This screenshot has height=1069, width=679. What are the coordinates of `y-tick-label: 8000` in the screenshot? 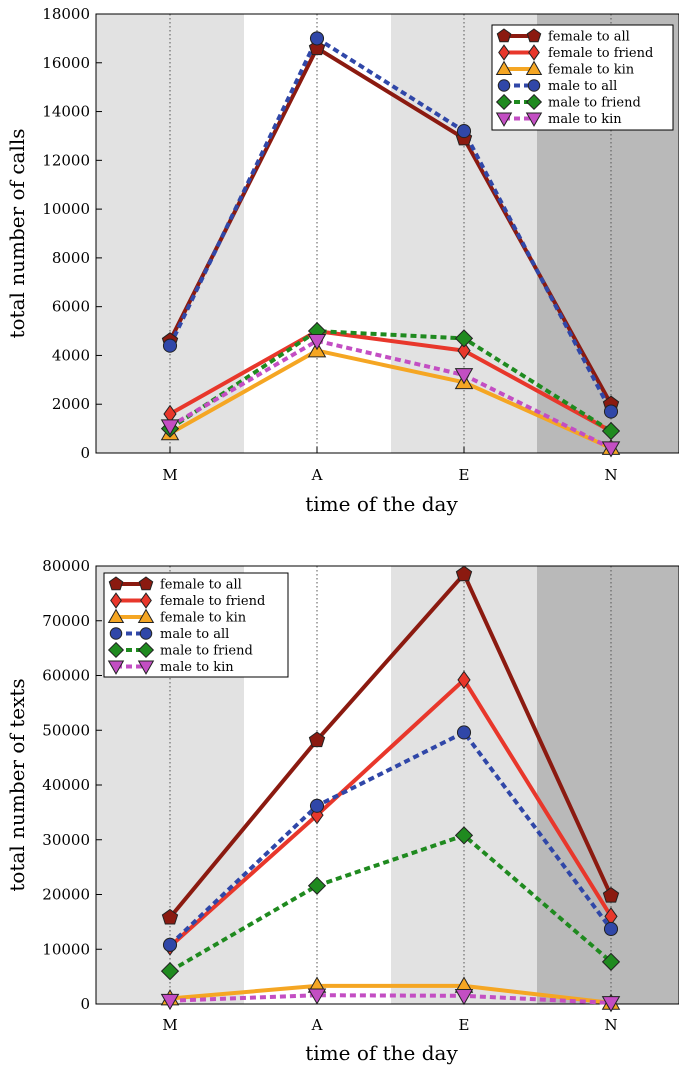 It's located at (71, 258).